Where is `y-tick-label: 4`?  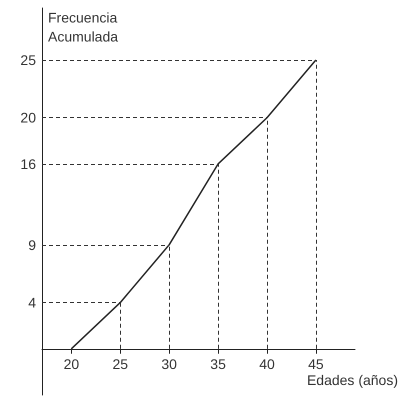
y-tick-label: 4 is located at coordinates (32, 302).